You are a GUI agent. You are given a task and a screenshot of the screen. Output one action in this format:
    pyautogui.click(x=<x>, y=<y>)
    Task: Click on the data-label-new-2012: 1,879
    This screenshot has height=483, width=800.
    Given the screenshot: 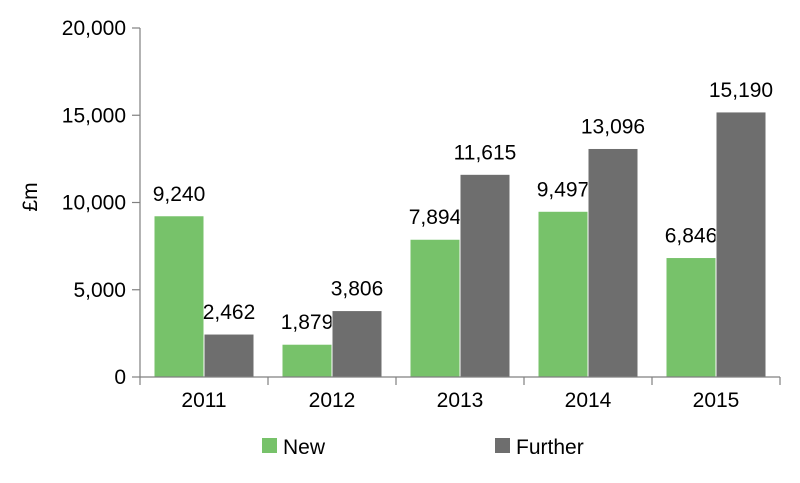 What is the action you would take?
    pyautogui.click(x=307, y=322)
    